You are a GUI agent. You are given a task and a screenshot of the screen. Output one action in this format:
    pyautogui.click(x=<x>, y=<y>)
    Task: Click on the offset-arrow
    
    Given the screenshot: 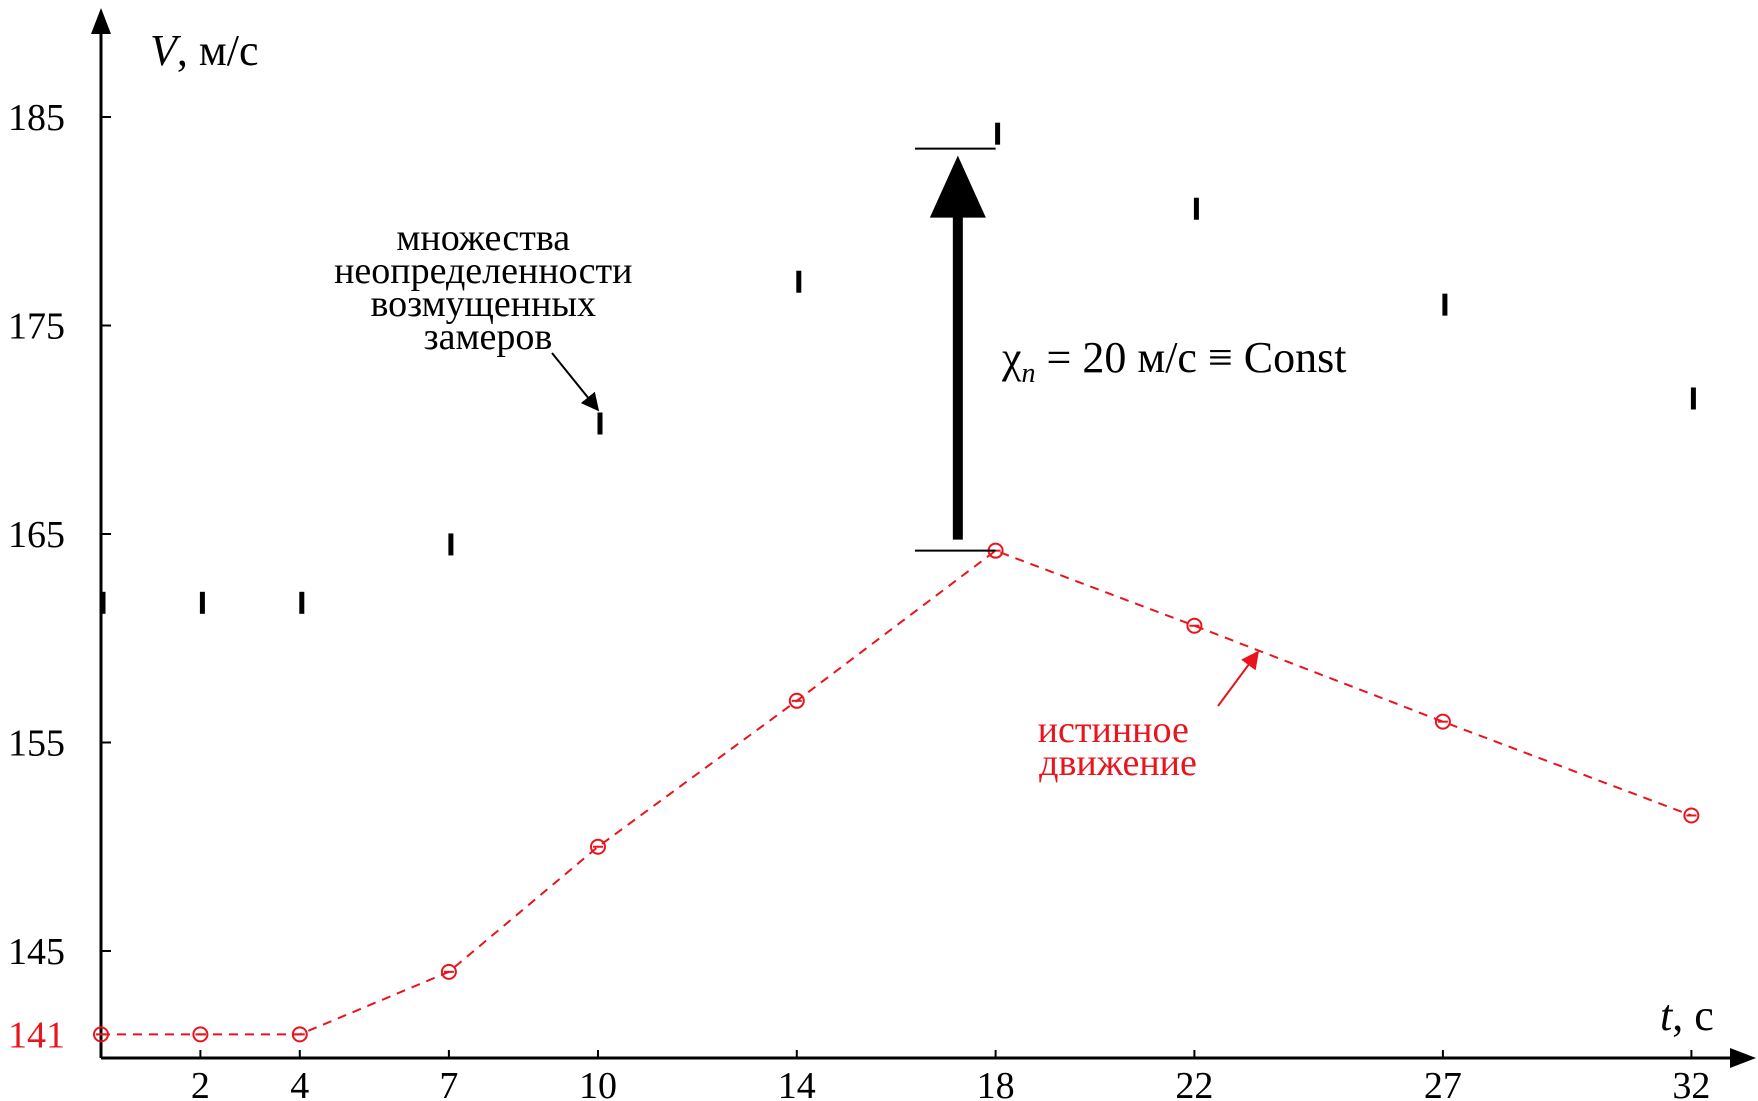 What is the action you would take?
    pyautogui.click(x=955, y=349)
    